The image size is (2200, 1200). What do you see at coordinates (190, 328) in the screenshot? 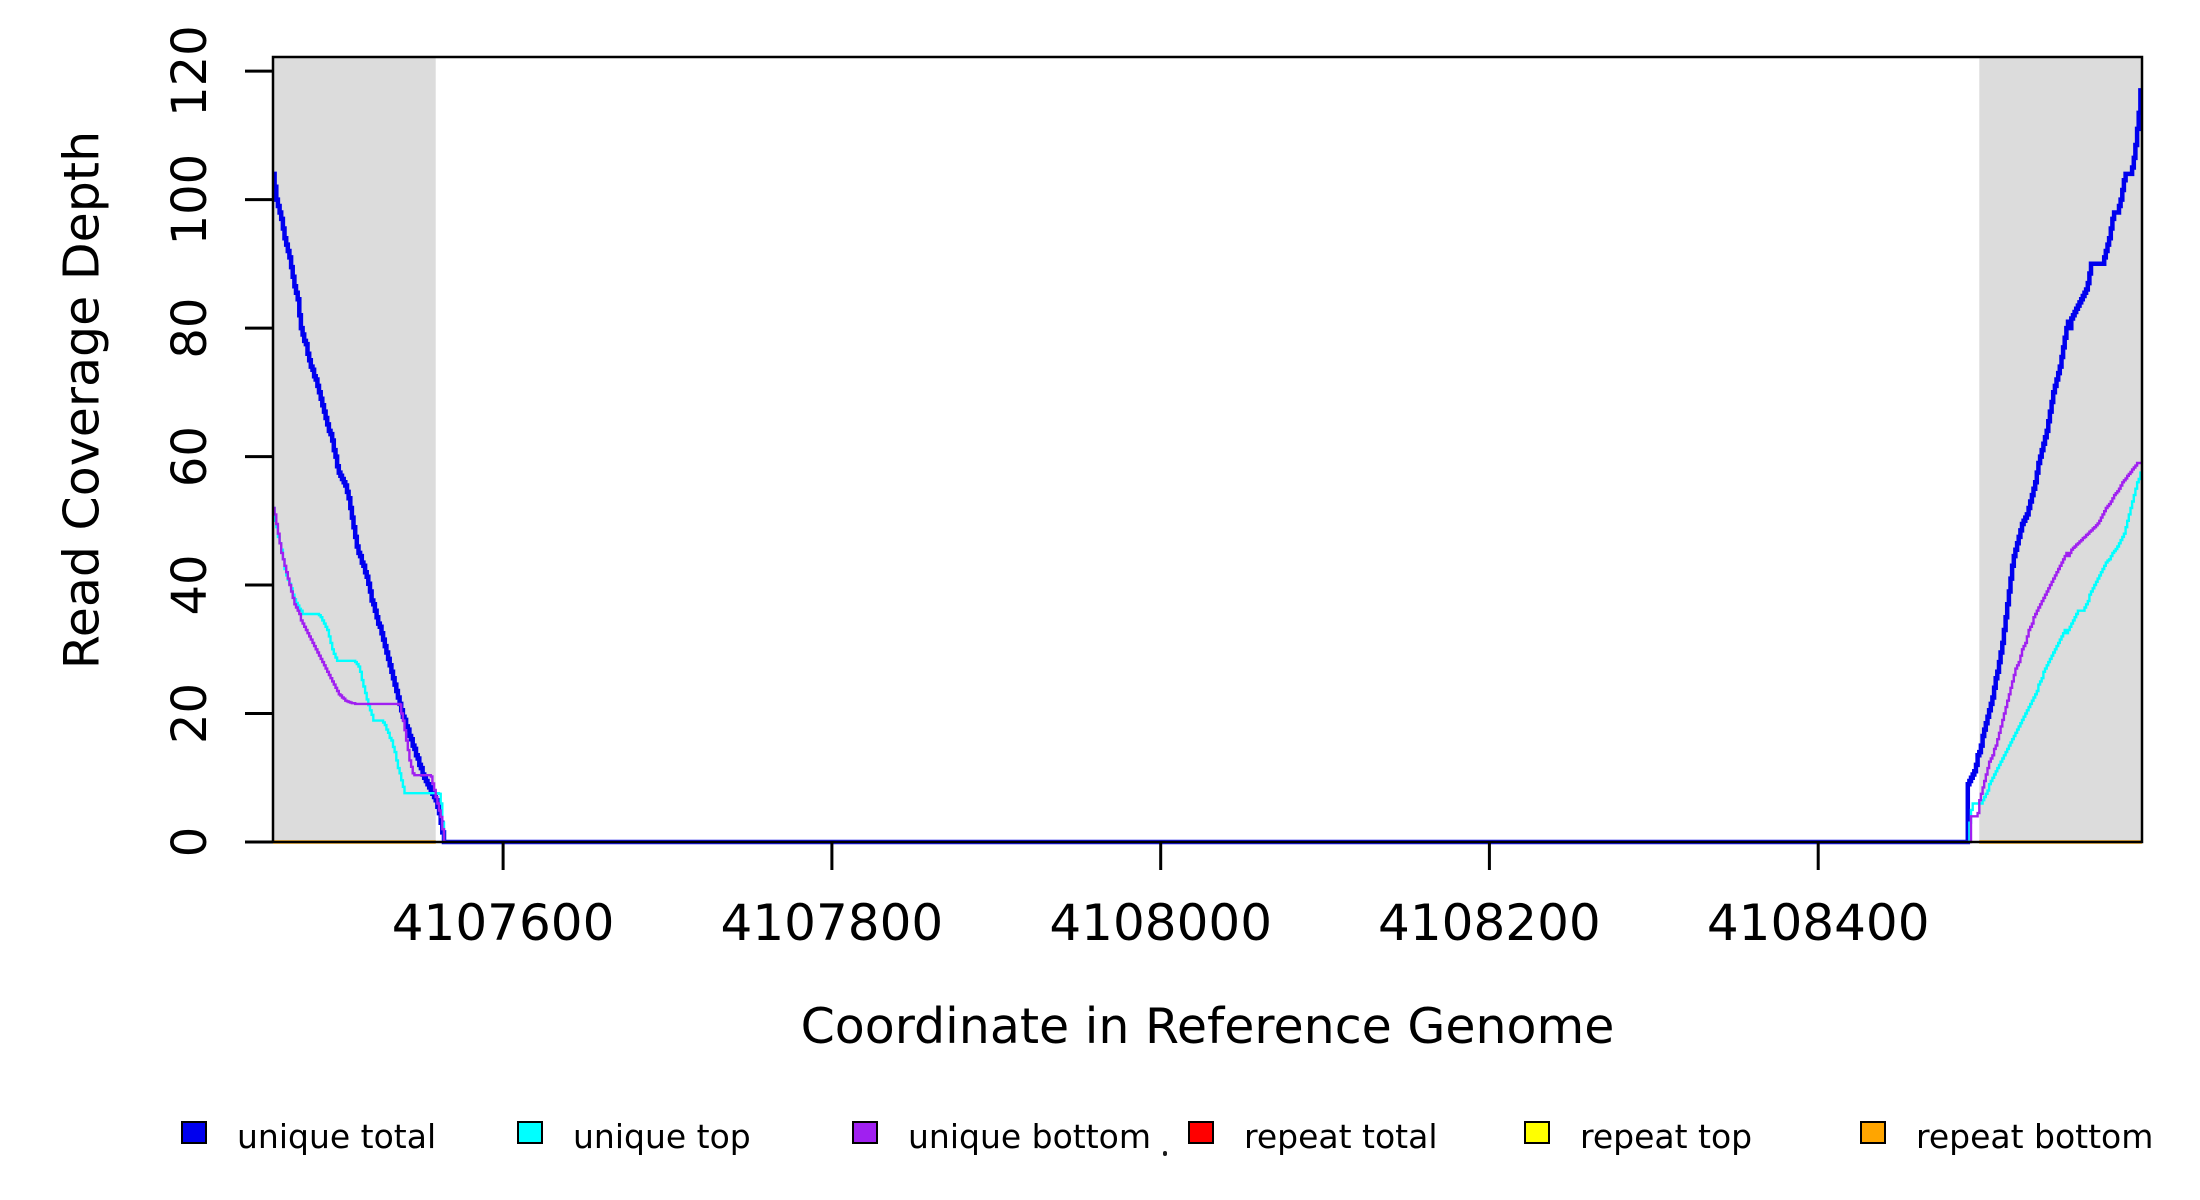
I see `y-tick-label: 80` at bounding box center [190, 328].